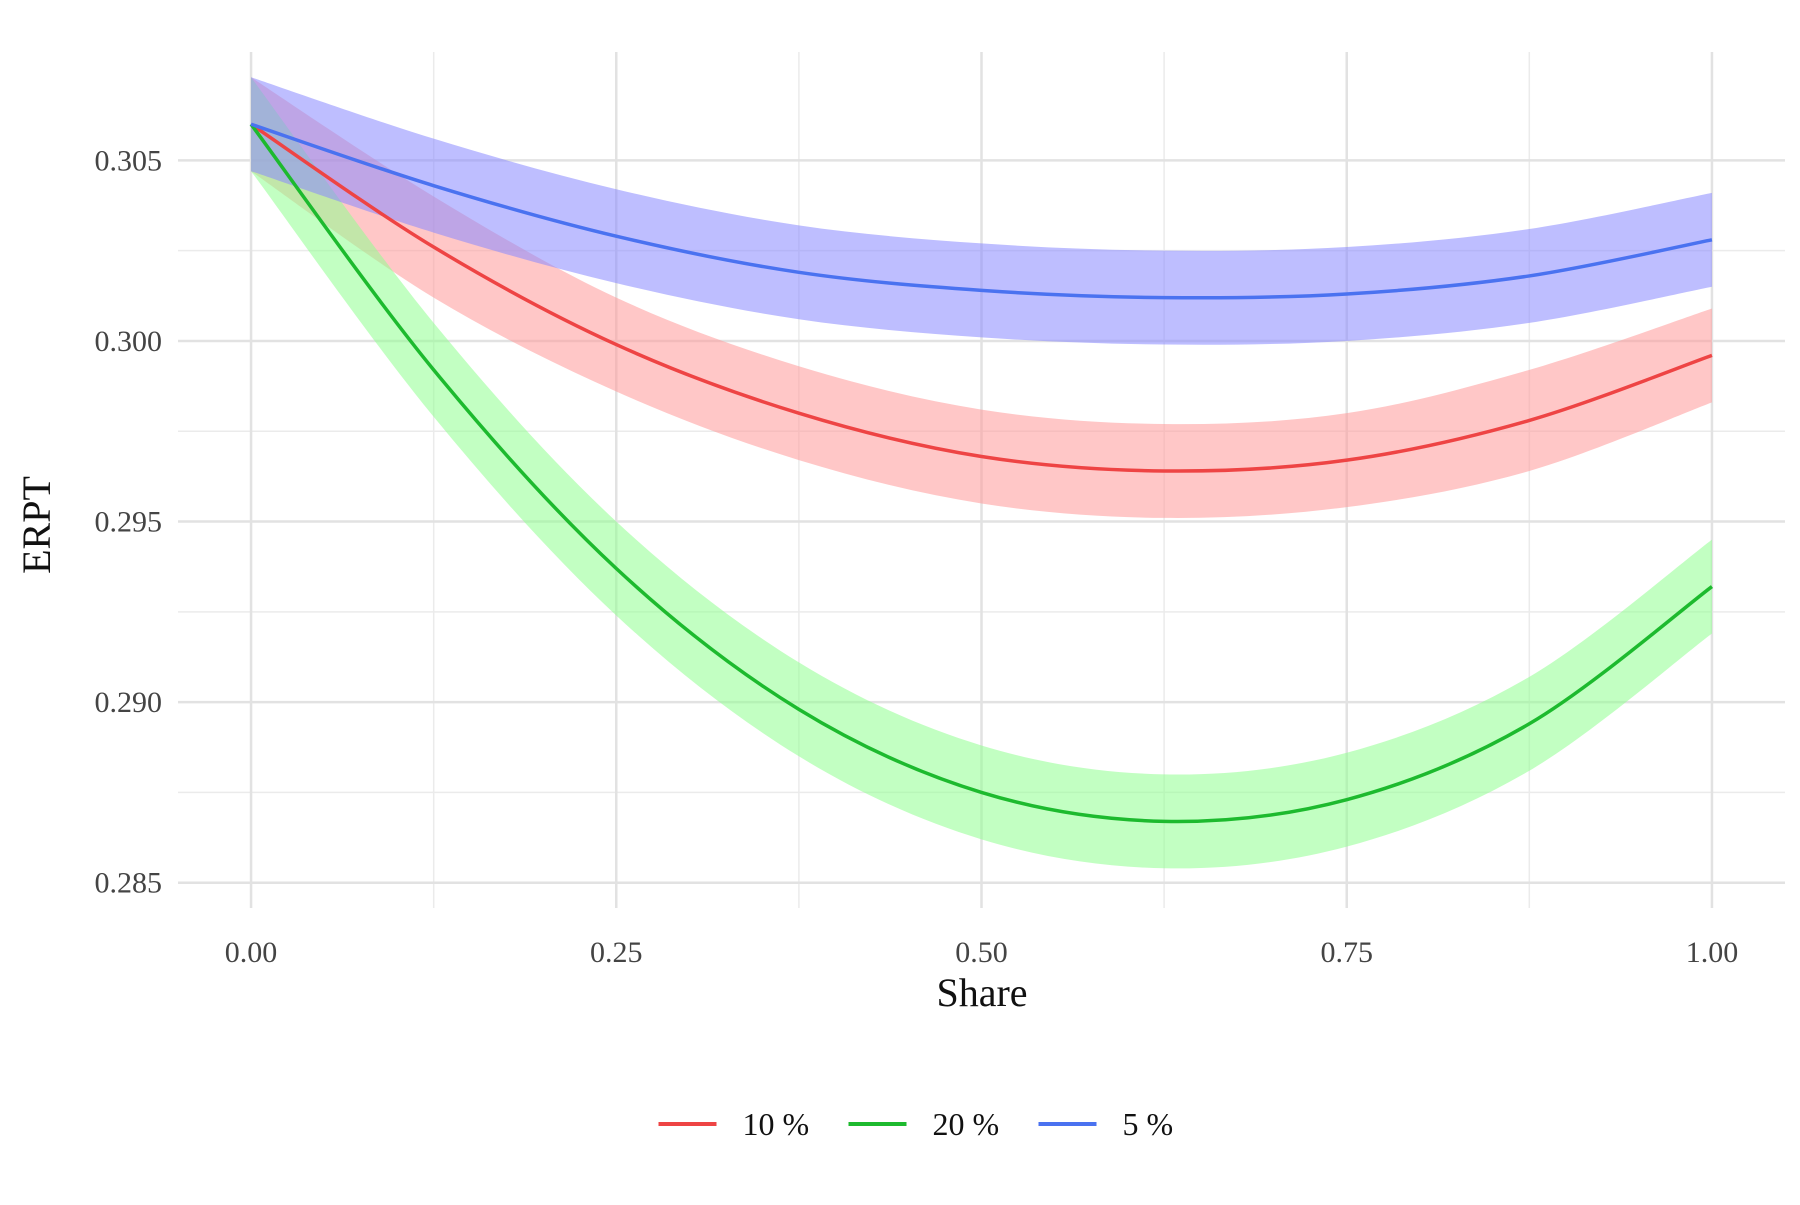  Describe the element at coordinates (1148, 1124) in the screenshot. I see `legend-label: 5 %` at that location.